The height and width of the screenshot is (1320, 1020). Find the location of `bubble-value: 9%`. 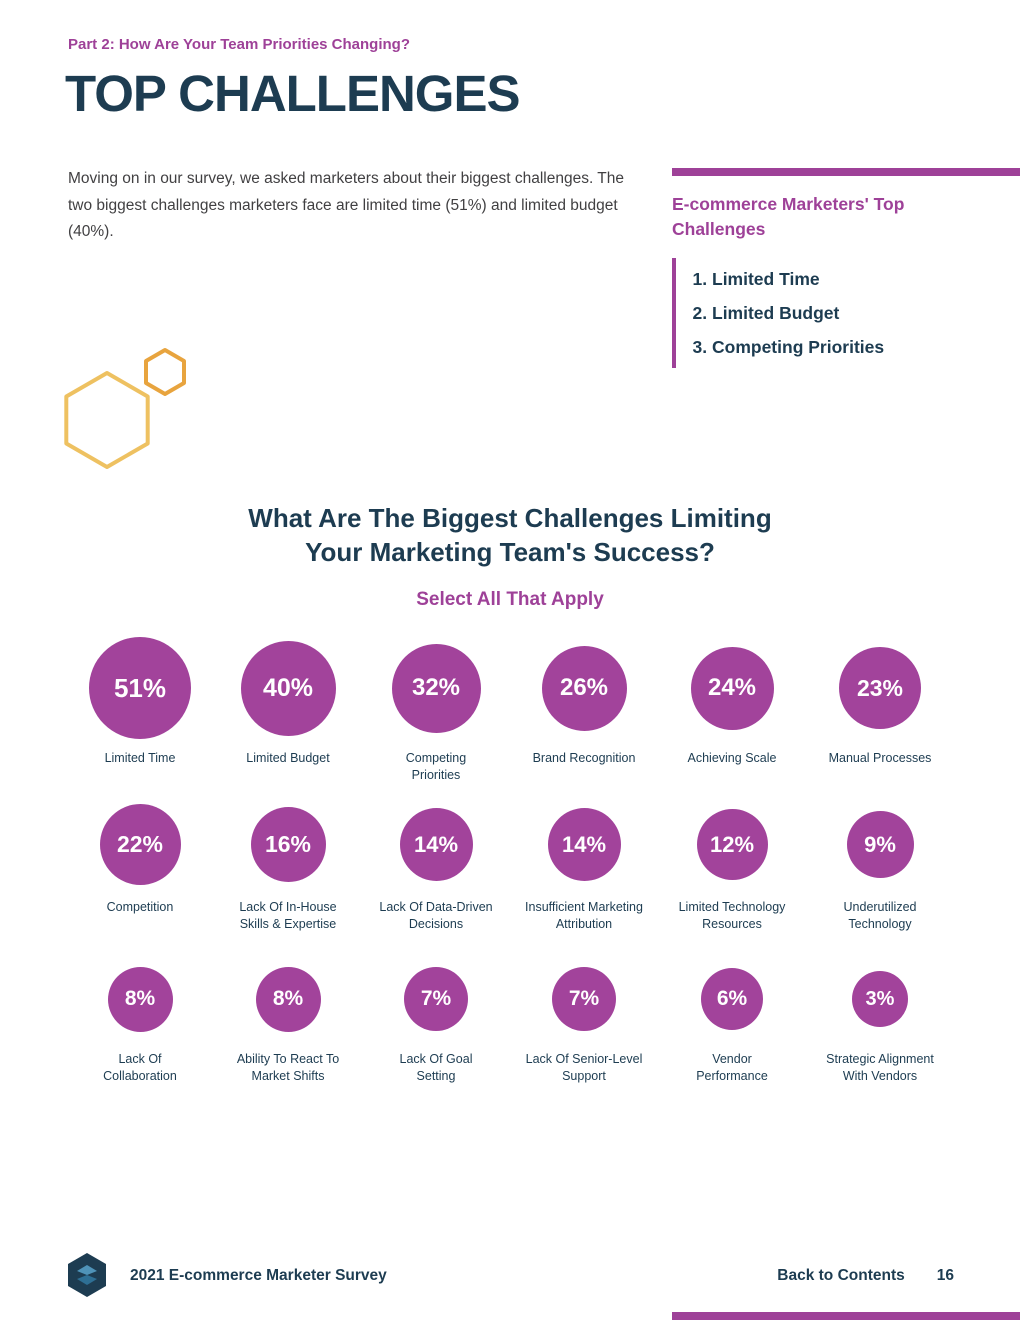

bubble-value: 9% is located at coordinates (880, 844).